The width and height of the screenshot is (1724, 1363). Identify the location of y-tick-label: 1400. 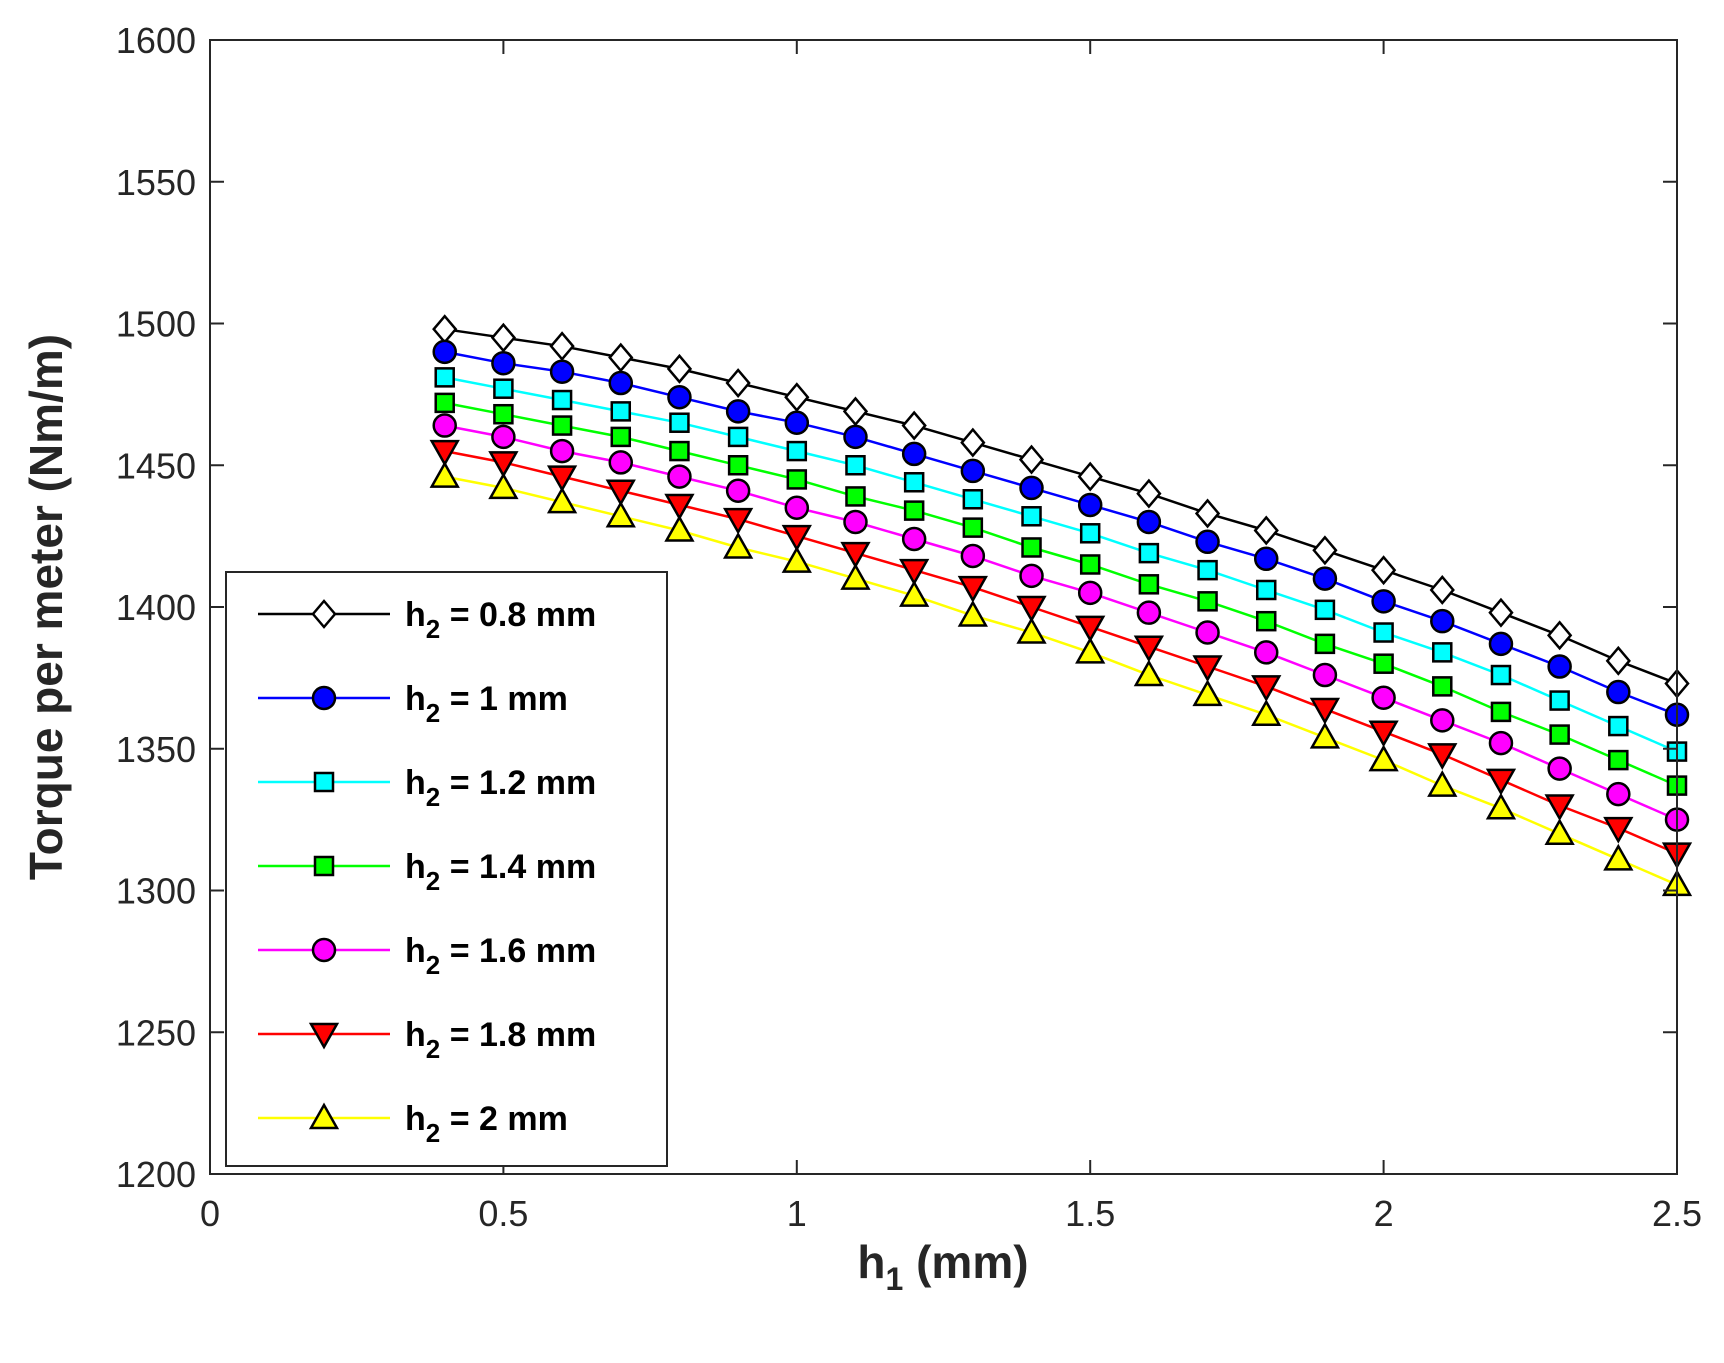
(156, 607).